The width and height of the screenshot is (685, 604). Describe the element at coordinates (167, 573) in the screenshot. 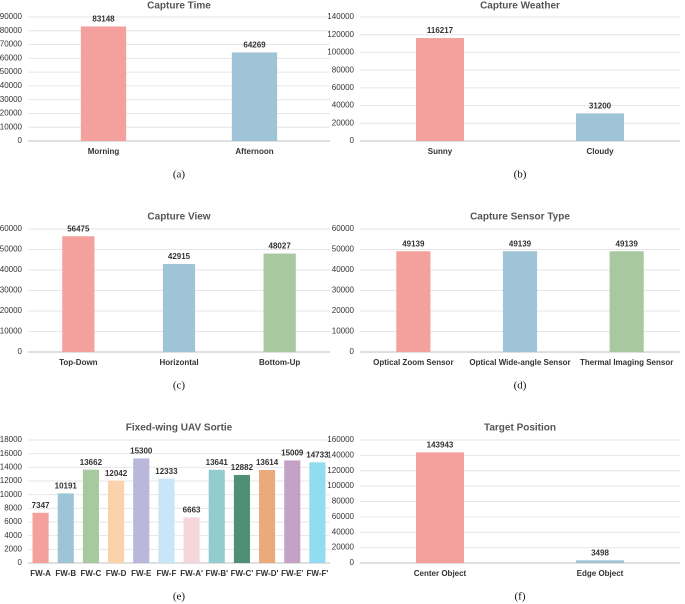

I see `chart-e-x-tick-label: FW-F` at that location.